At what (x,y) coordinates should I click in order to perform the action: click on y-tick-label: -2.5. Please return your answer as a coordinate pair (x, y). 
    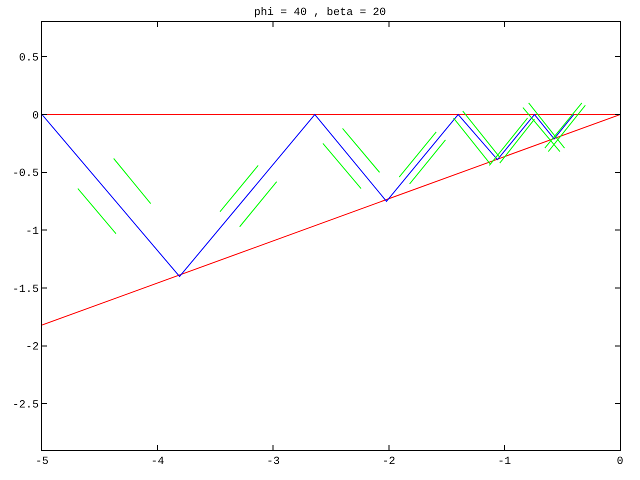
    Looking at the image, I should click on (25, 406).